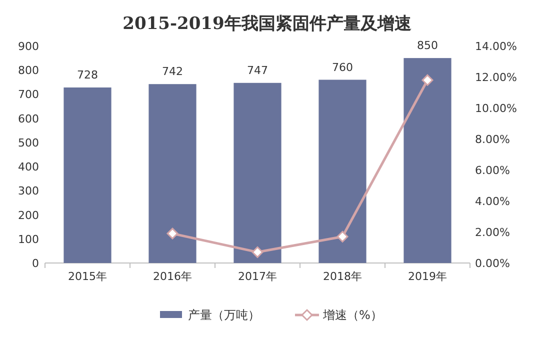 Image resolution: width=534 pixels, height=337 pixels. I want to click on y-tick-label: 200, so click(28, 215).